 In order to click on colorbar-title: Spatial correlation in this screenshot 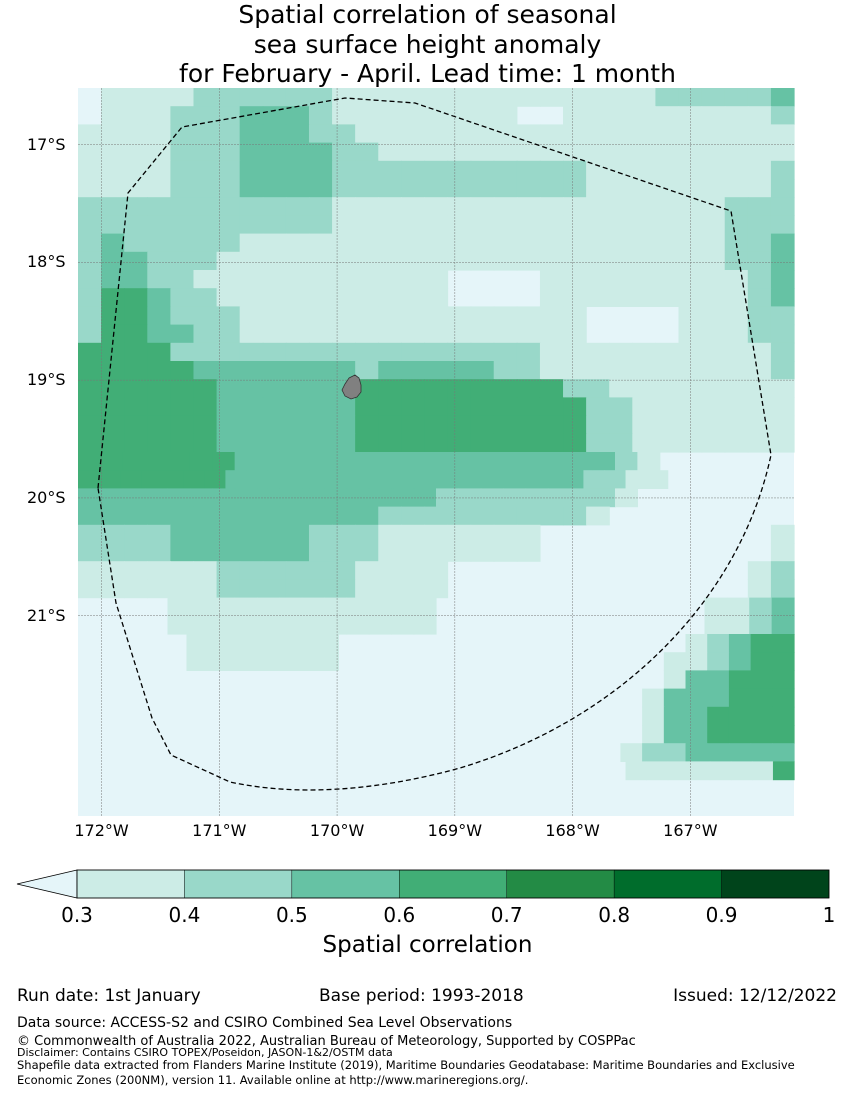, I will do `click(427, 945)`.